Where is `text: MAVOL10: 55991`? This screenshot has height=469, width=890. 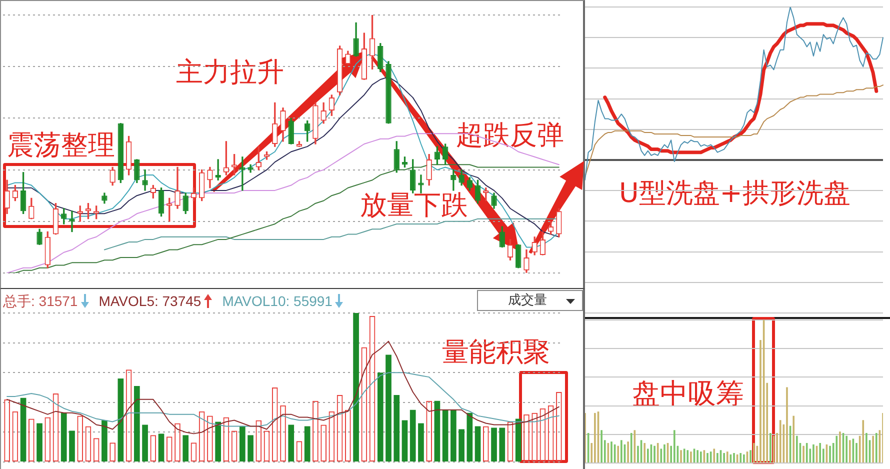 text: MAVOL10: 55991 is located at coordinates (277, 301).